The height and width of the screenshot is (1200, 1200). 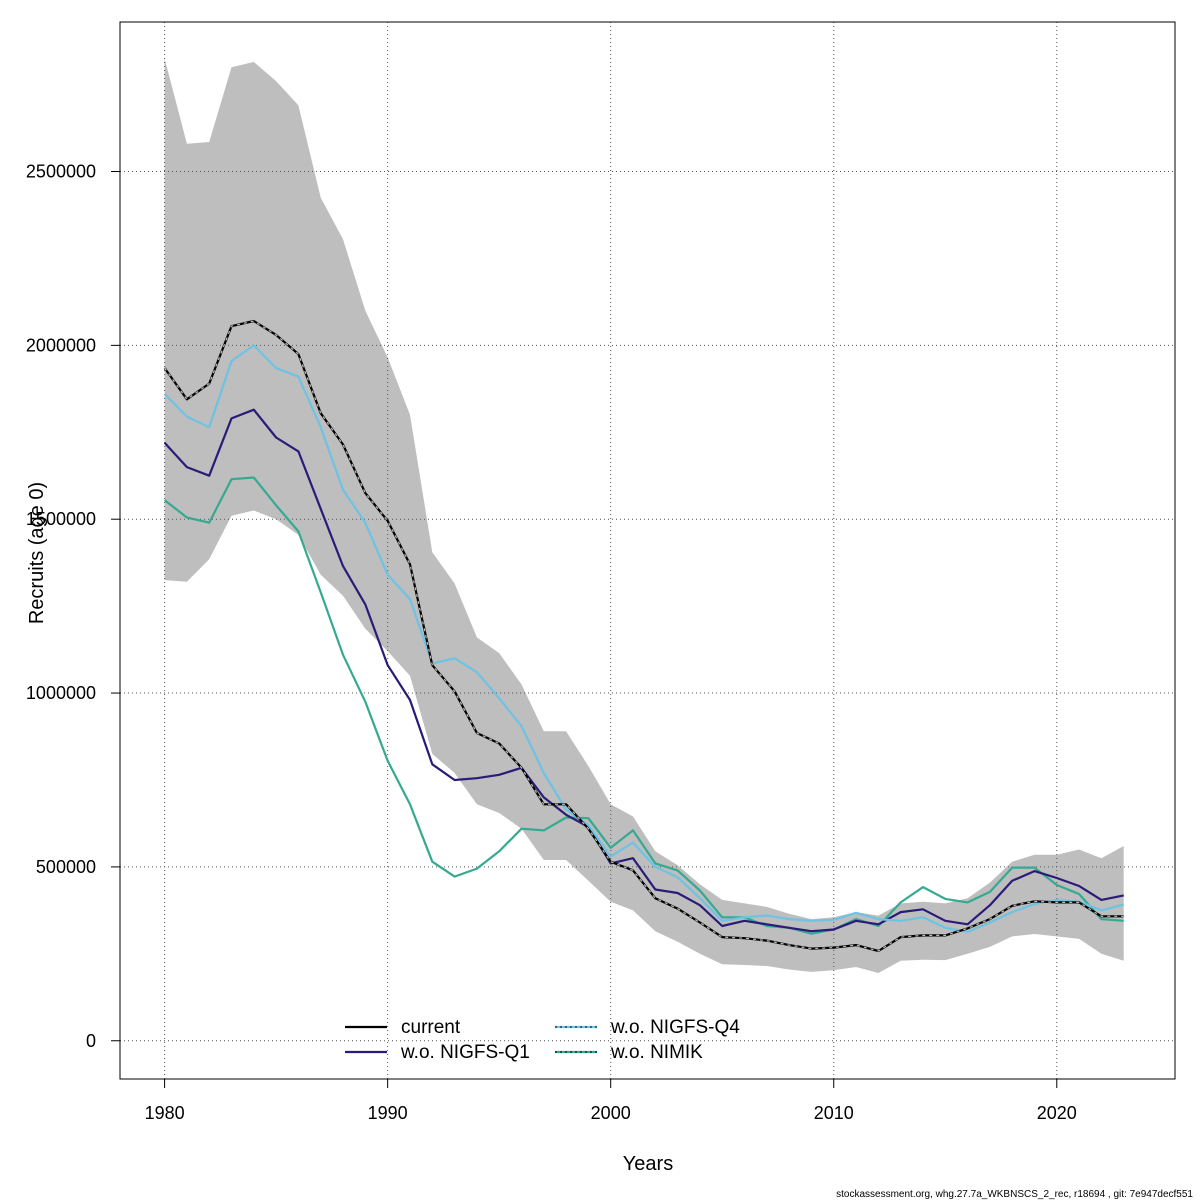 I want to click on legend-label-w-o-nimik: w.o. NIMIK, so click(x=656, y=1052).